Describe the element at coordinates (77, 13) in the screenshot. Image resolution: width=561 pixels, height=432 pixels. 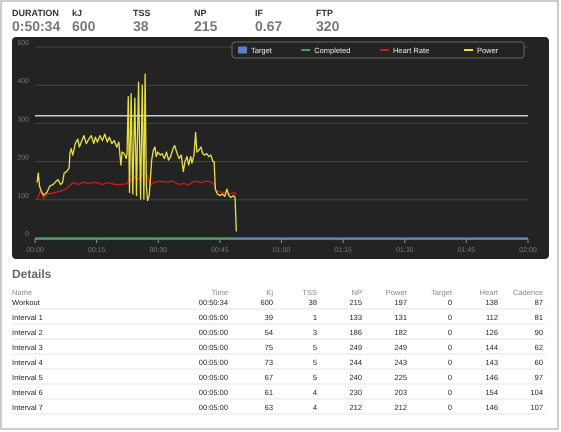
I see `category-label: kJ` at that location.